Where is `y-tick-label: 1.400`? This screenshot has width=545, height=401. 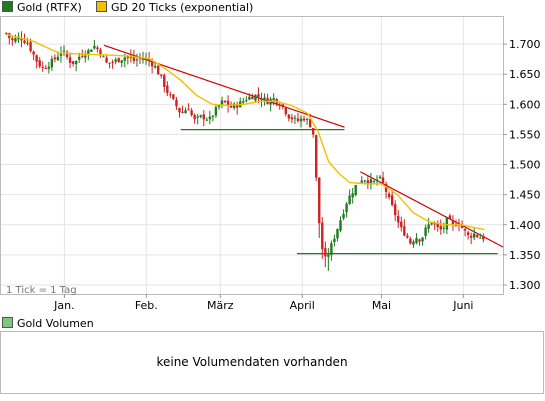 y-tick-label: 1.400 is located at coordinates (525, 225).